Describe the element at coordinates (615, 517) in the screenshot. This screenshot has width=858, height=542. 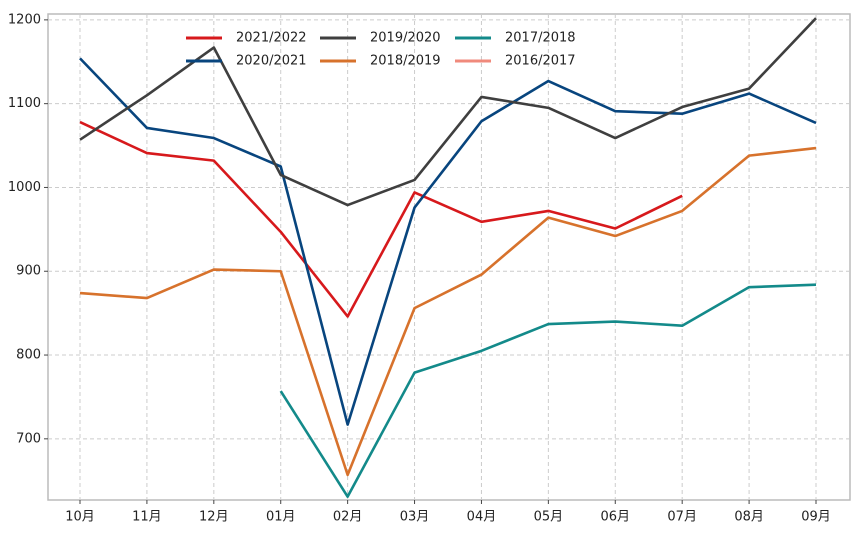
I see `x-tick-label: 06月` at that location.